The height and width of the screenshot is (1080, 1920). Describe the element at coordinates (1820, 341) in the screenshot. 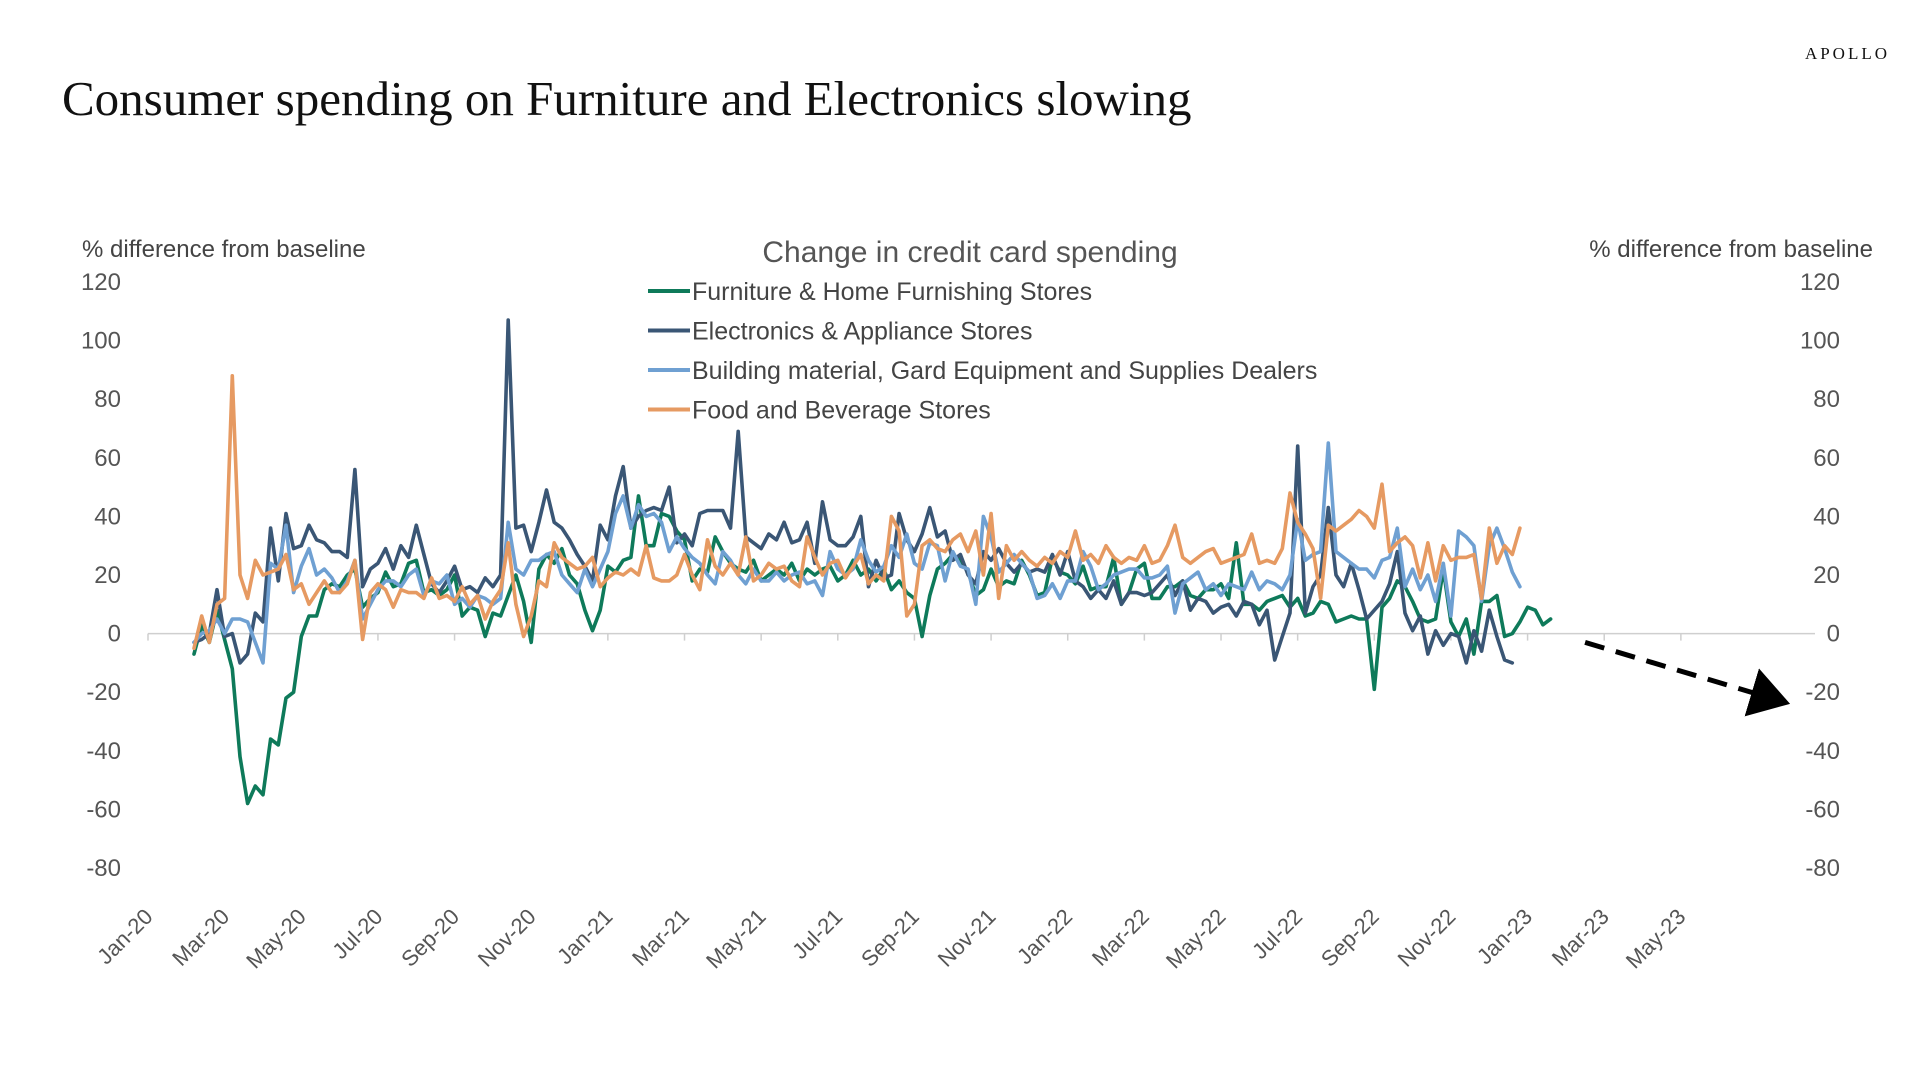

I see `y-tick-label-right: 100` at that location.